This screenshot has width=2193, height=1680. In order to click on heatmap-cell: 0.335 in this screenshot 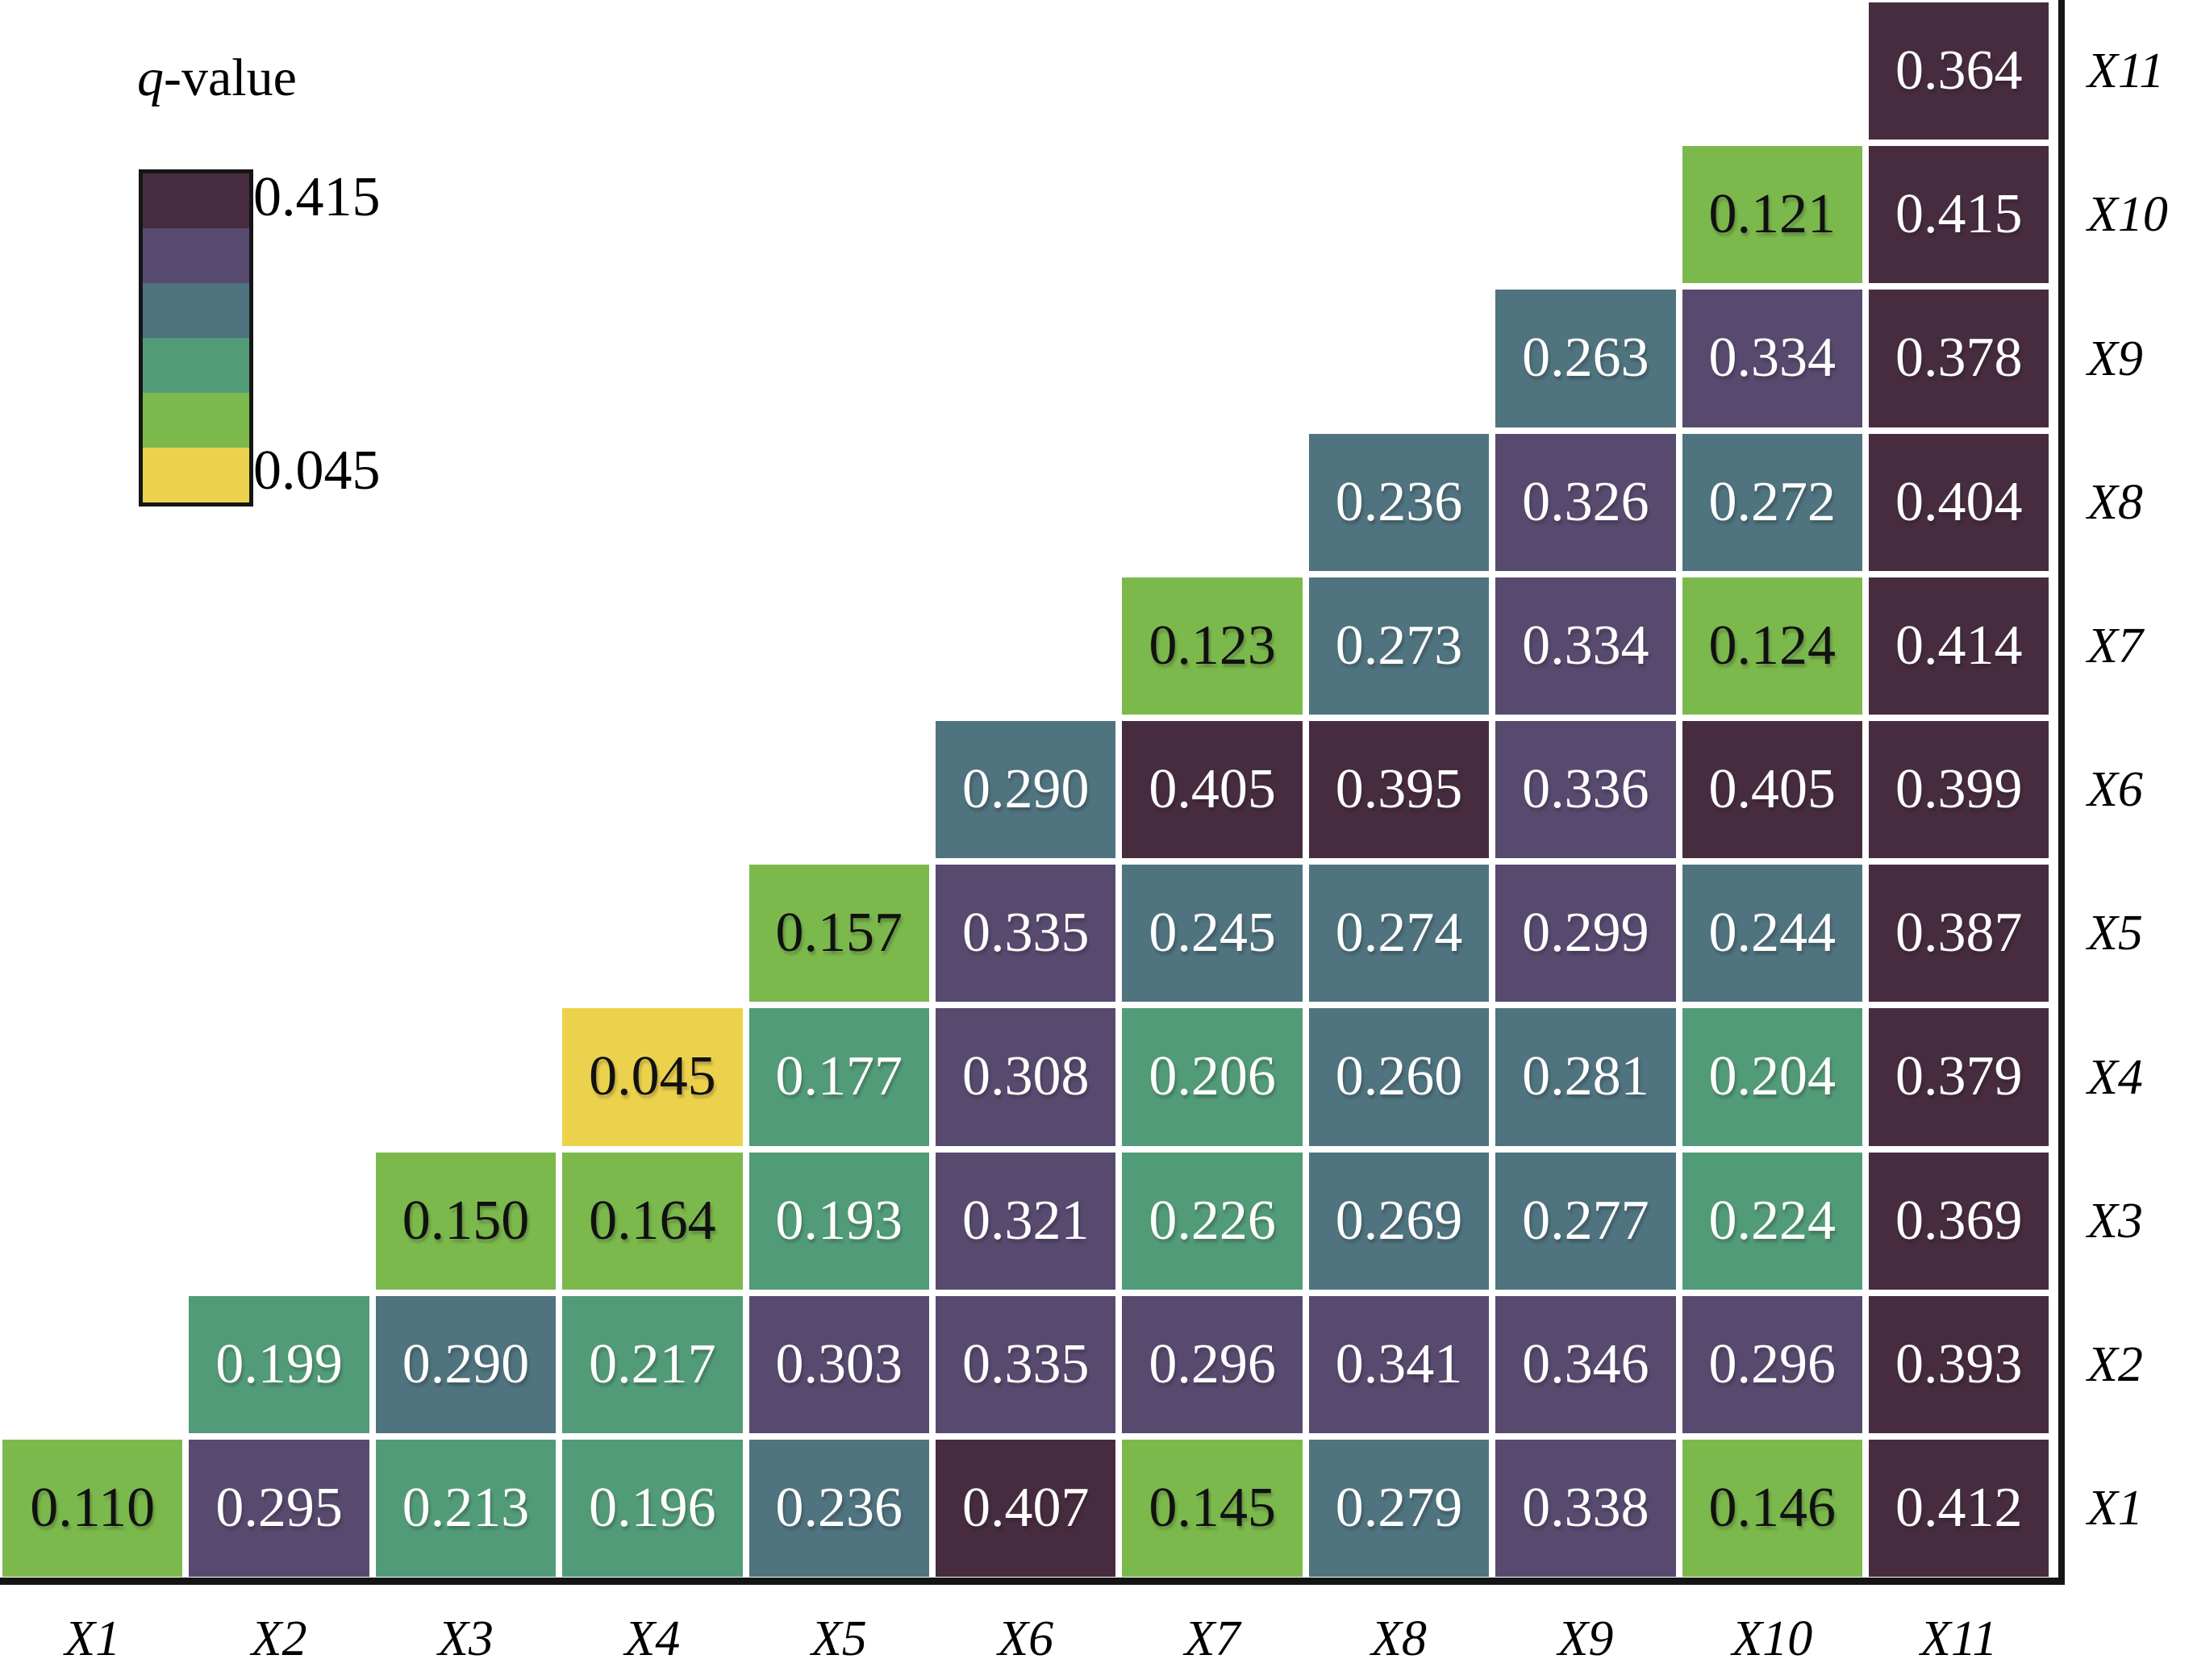, I will do `click(1026, 934)`.